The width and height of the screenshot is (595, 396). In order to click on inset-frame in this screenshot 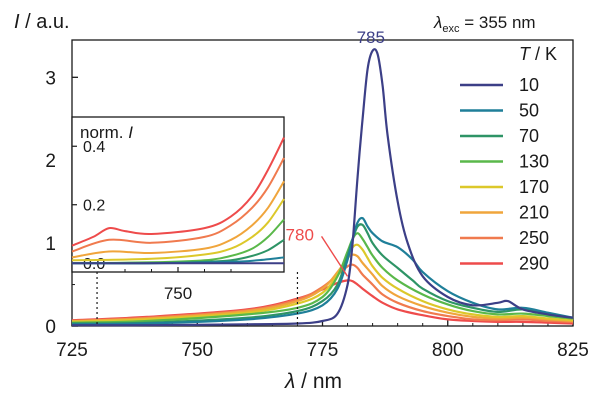, I will do `click(178, 194)`.